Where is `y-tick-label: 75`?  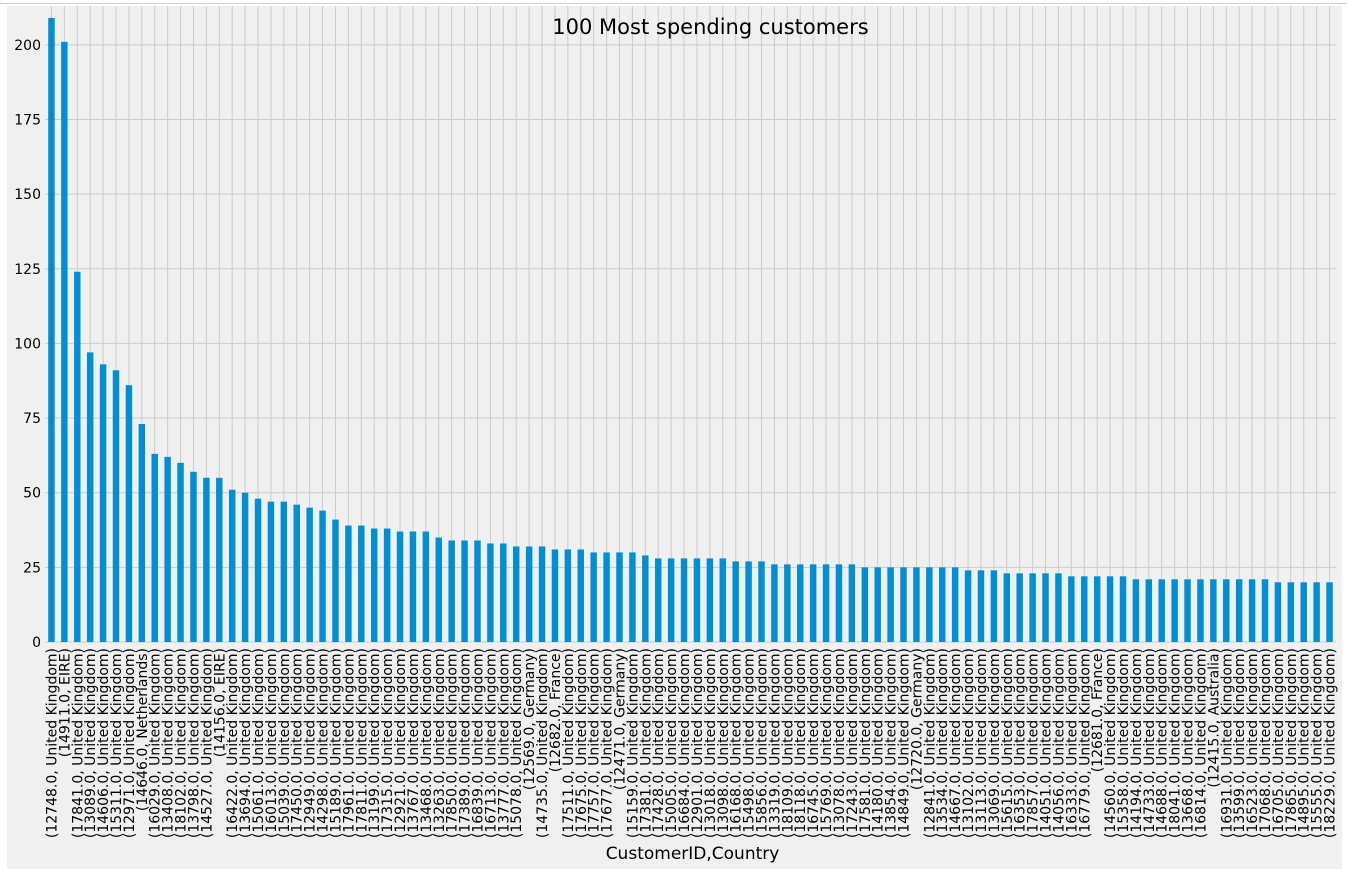 y-tick-label: 75 is located at coordinates (32, 419).